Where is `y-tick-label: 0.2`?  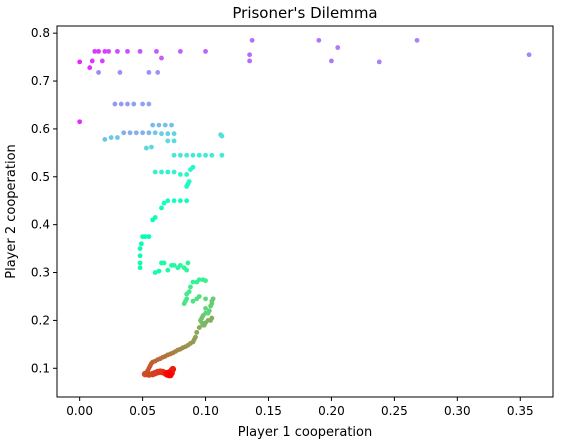
y-tick-label: 0.2 is located at coordinates (40, 320).